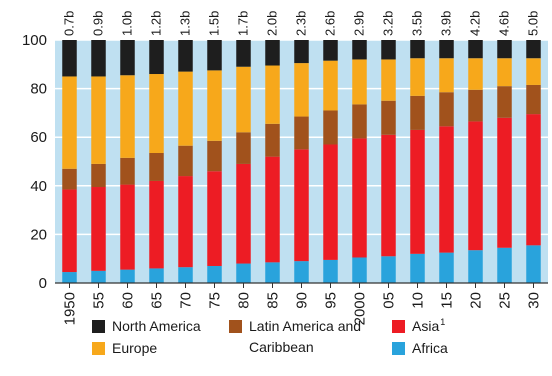 The height and width of the screenshot is (376, 552). I want to click on bar-total-label: 2.3b, so click(301, 23).